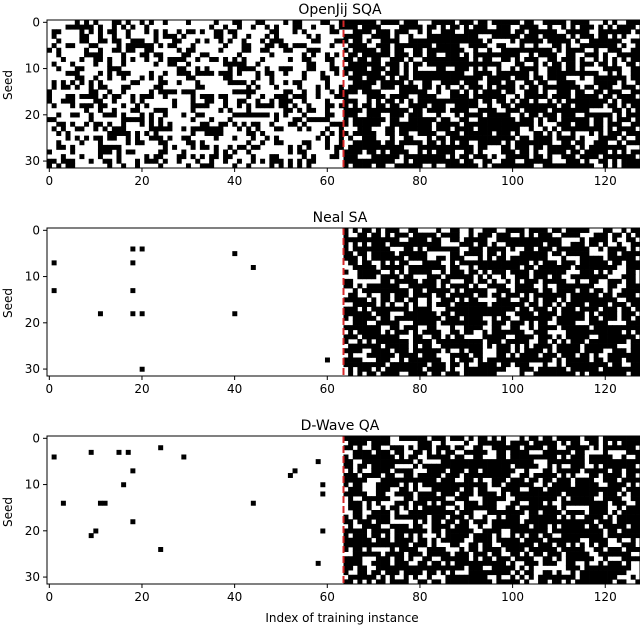  What do you see at coordinates (235, 314) in the screenshot?
I see `heatmap-point` at bounding box center [235, 314].